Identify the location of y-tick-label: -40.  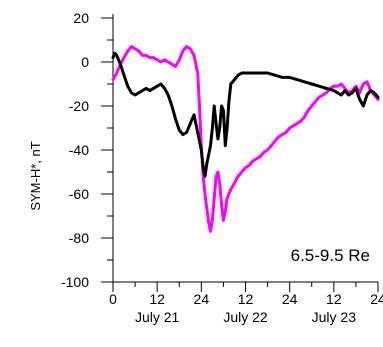
(79, 150).